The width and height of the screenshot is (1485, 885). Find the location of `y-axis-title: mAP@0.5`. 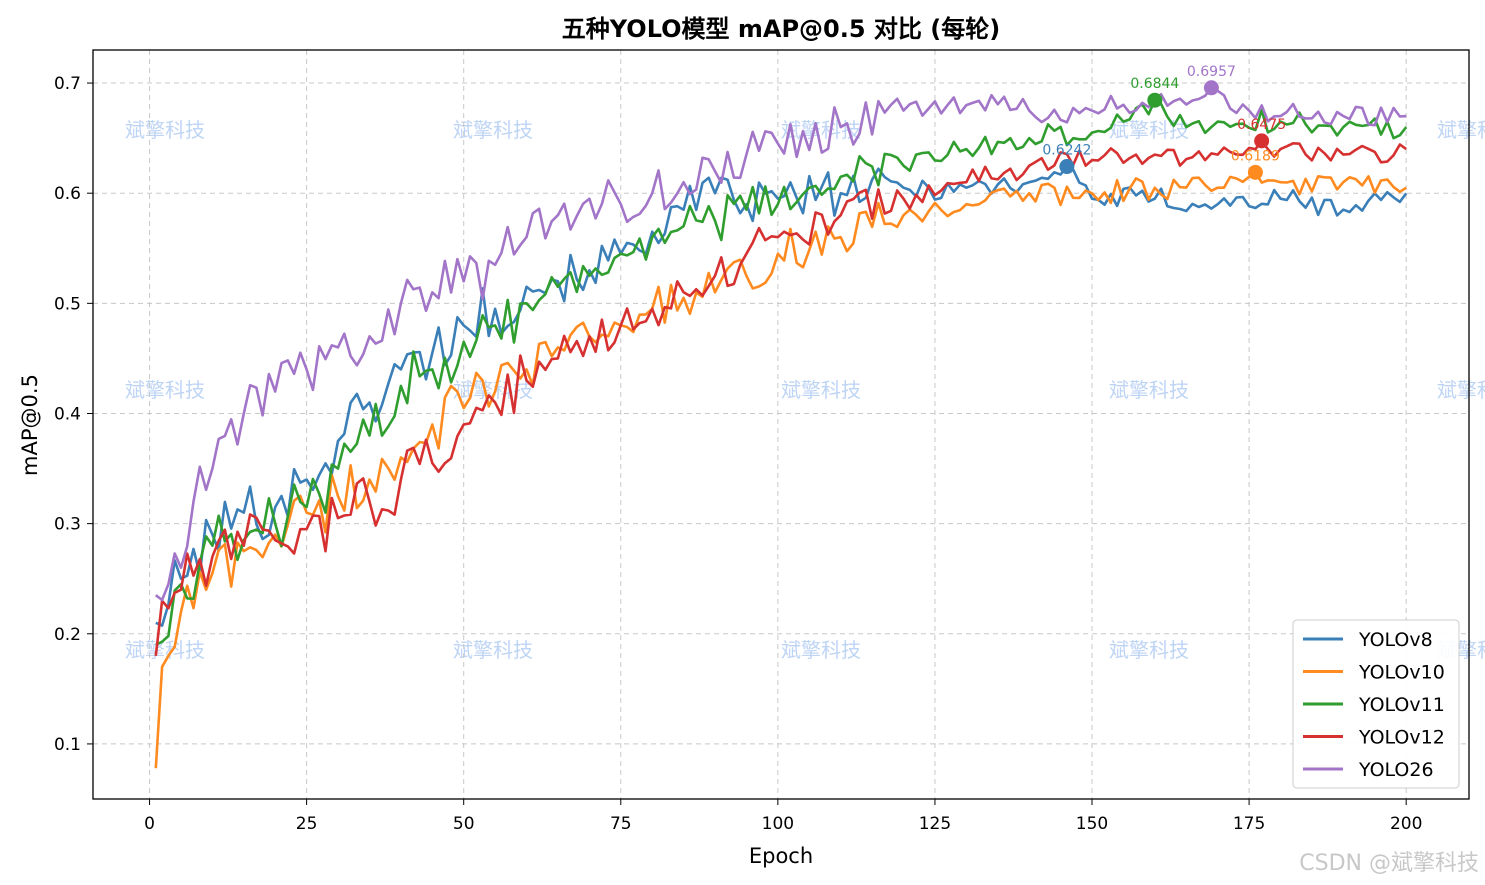

y-axis-title: mAP@0.5 is located at coordinates (30, 425).